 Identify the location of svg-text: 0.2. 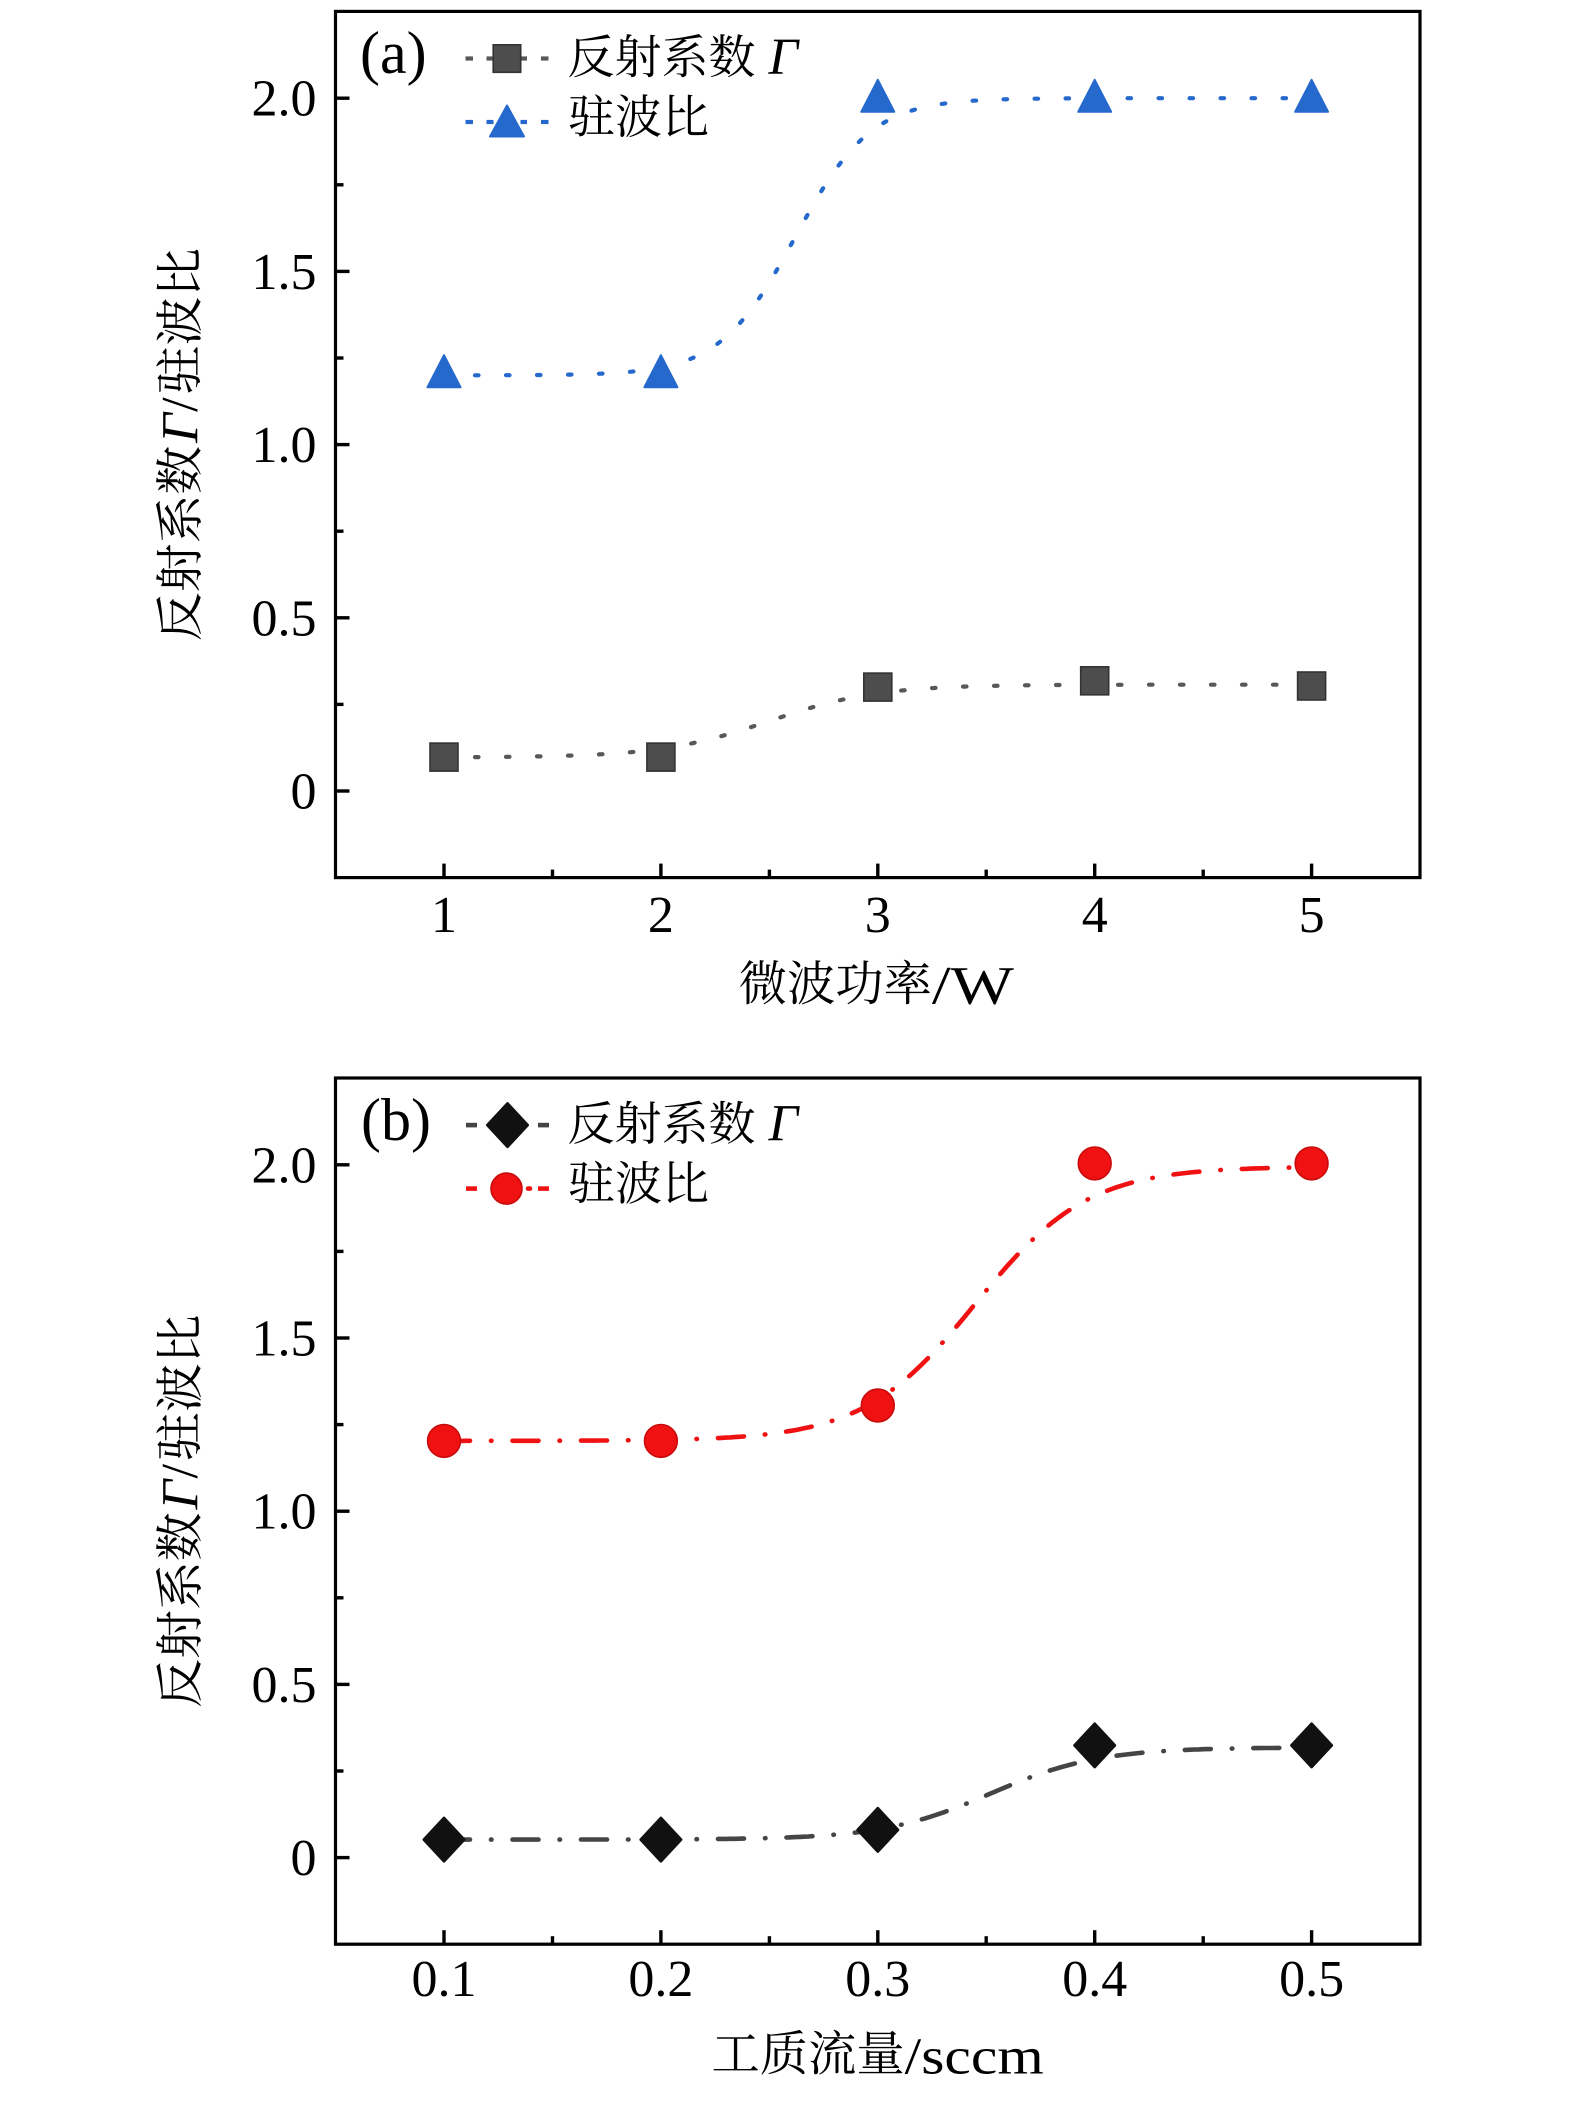
(660, 1979).